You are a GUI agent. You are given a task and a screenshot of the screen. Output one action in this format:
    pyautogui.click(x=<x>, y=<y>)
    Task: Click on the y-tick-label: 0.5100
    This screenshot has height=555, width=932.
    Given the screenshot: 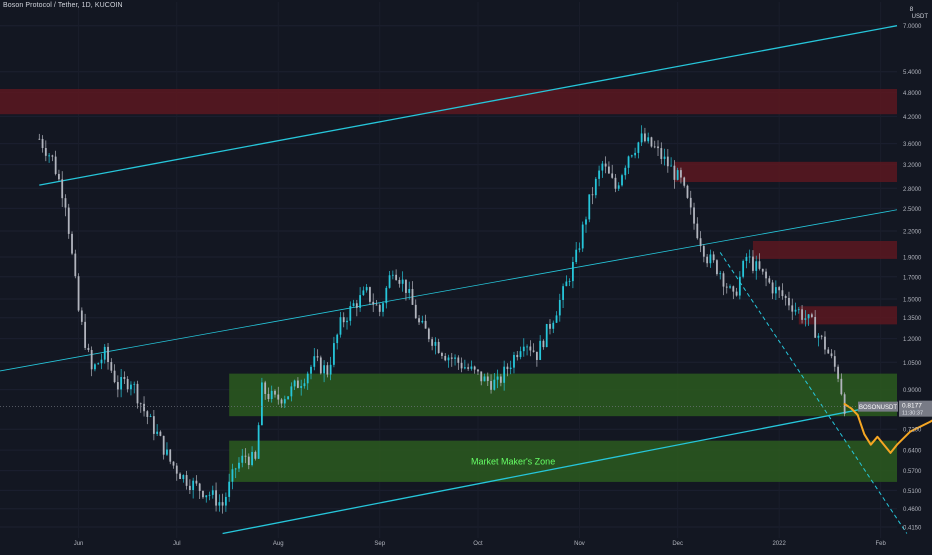 What is the action you would take?
    pyautogui.click(x=912, y=492)
    